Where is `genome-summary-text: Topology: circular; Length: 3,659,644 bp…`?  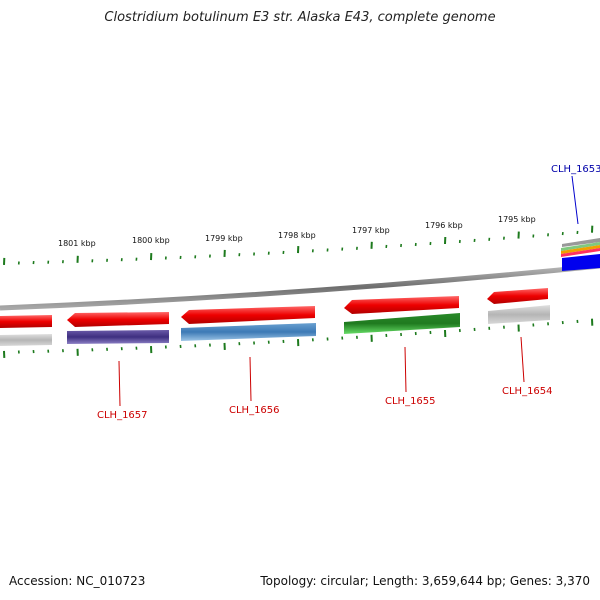 genome-summary-text: Topology: circular; Length: 3,659,644 bp… is located at coordinates (425, 581).